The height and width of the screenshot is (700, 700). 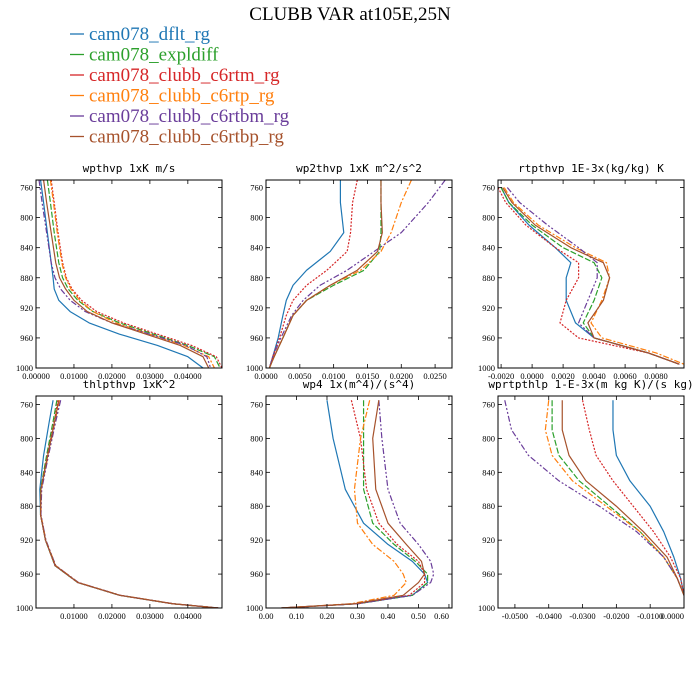 I want to click on x-tick-label: 0.0040, so click(x=593, y=376).